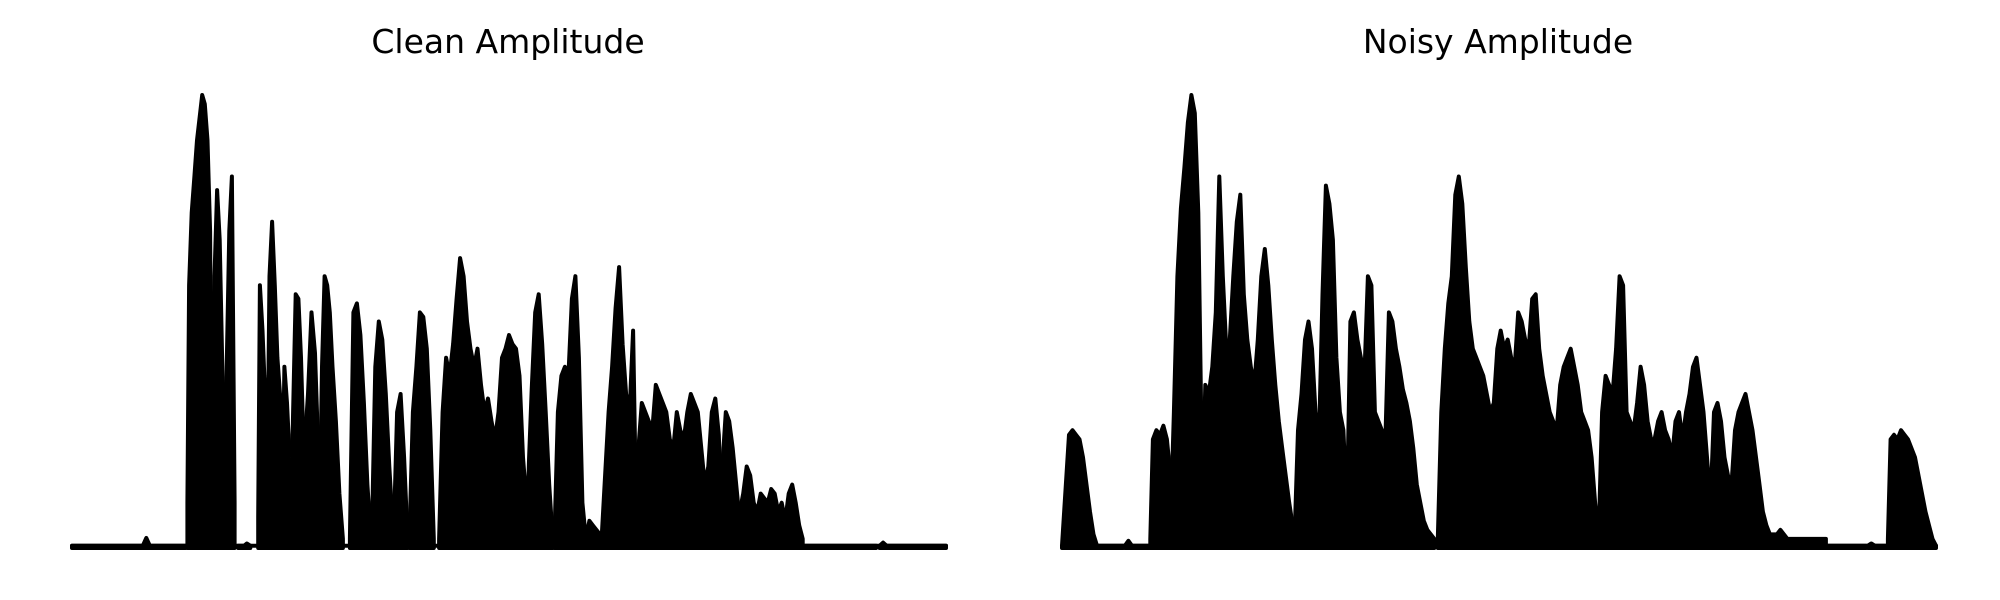  What do you see at coordinates (508, 41) in the screenshot?
I see `chart-title-clean: Clean Amplitude` at bounding box center [508, 41].